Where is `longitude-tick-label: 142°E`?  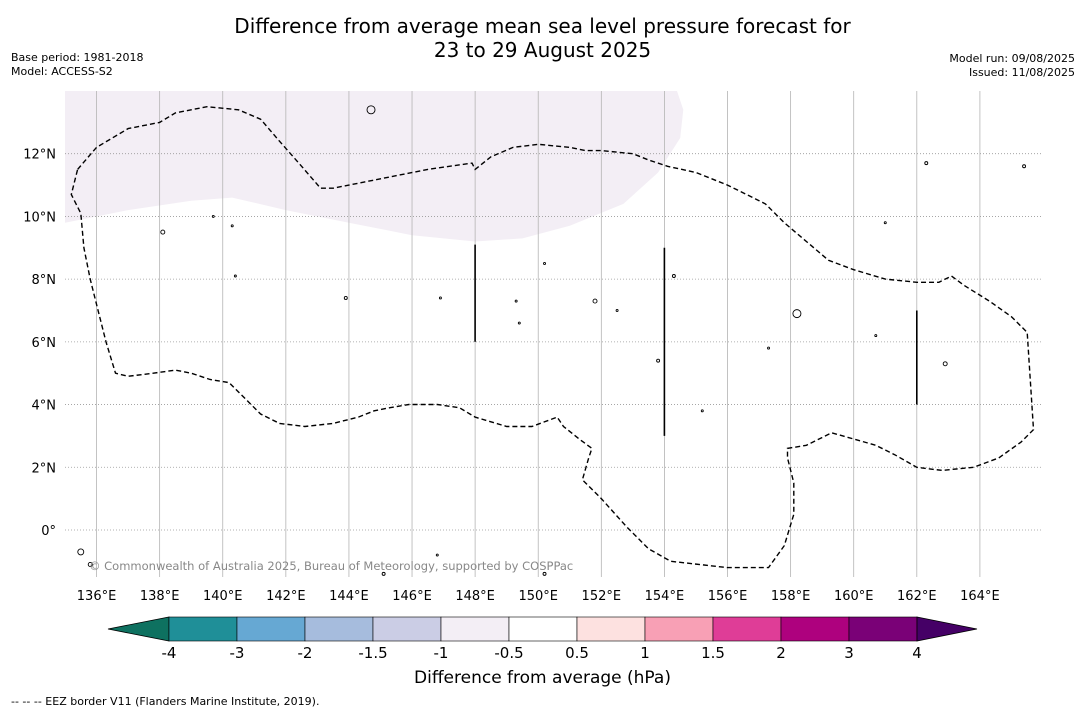 longitude-tick-label: 142°E is located at coordinates (286, 596).